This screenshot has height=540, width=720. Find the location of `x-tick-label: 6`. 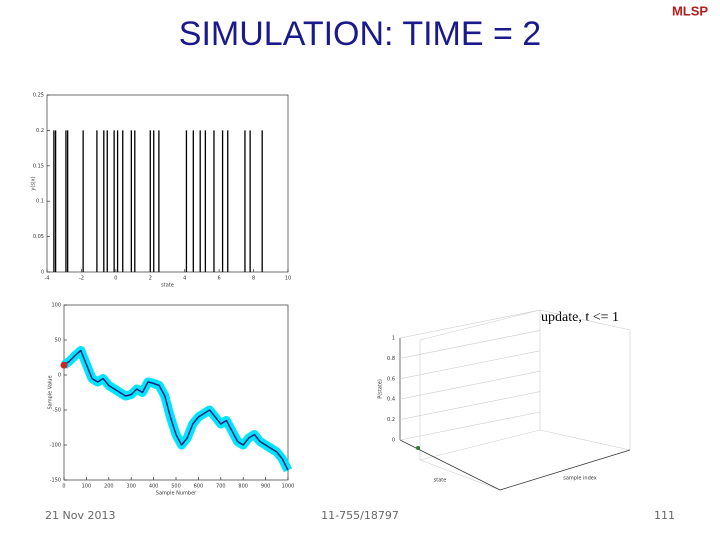

x-tick-label: 6 is located at coordinates (219, 279).